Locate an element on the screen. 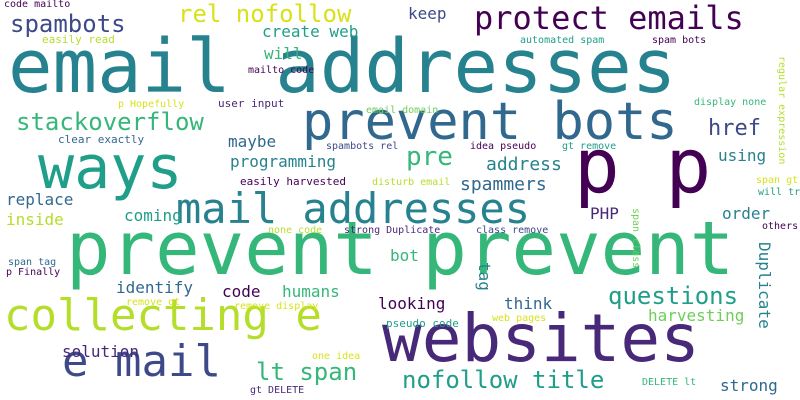 Image resolution: width=800 pixels, height=400 pixels. word: protect emails is located at coordinates (609, 18).